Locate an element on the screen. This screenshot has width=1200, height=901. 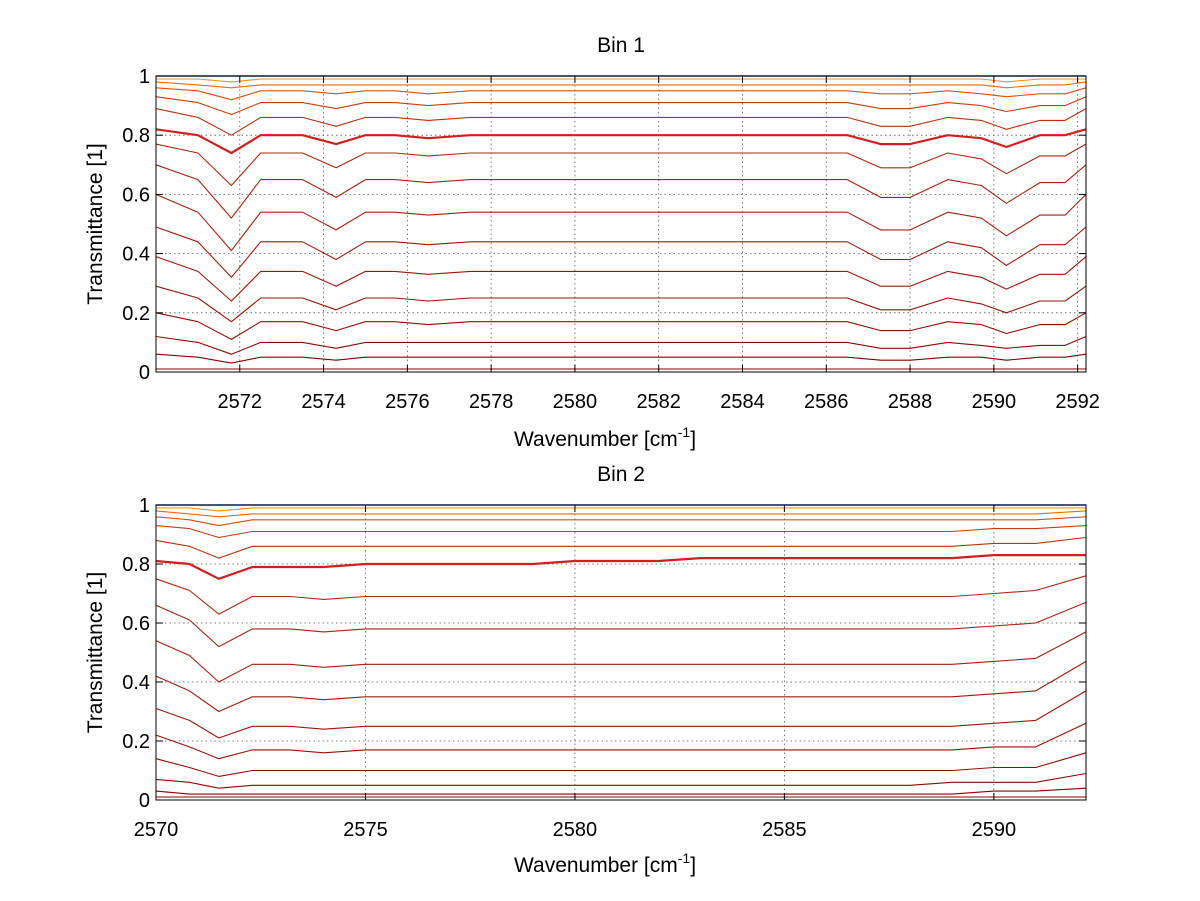
x-tick-label: 2588 is located at coordinates (910, 402).